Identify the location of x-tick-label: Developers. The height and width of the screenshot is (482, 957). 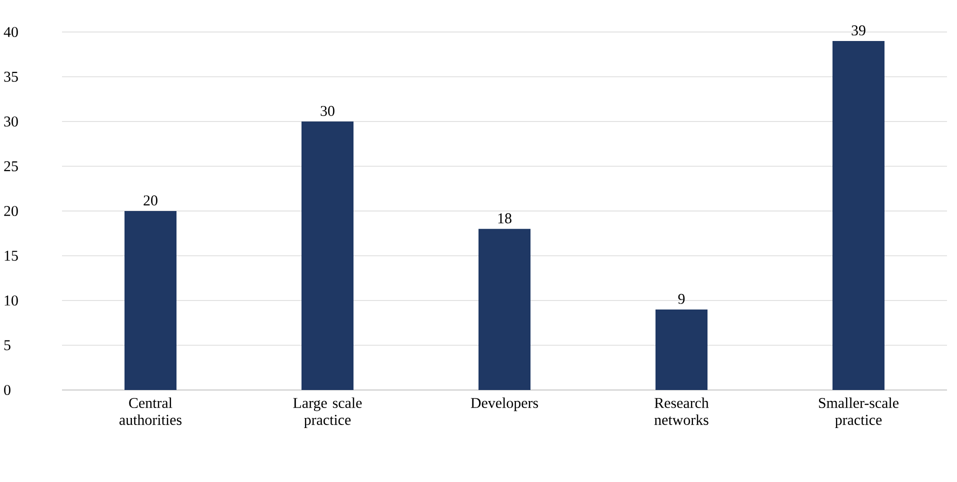
(504, 405).